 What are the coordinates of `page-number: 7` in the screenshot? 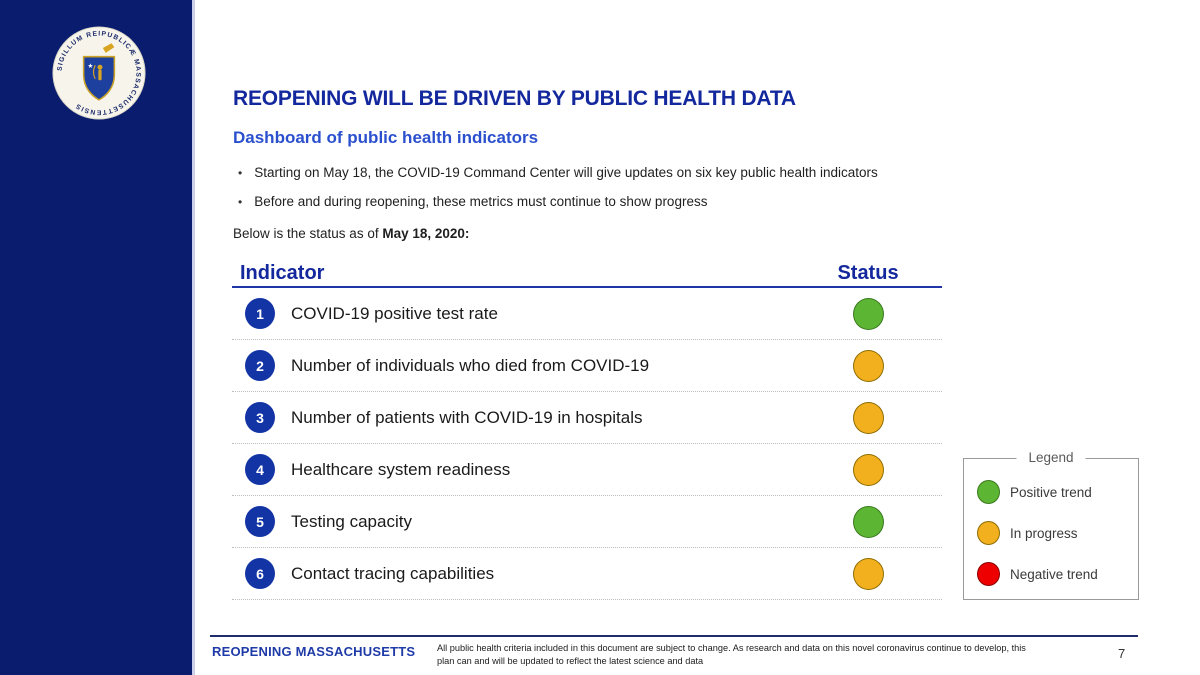 It's located at (1122, 653).